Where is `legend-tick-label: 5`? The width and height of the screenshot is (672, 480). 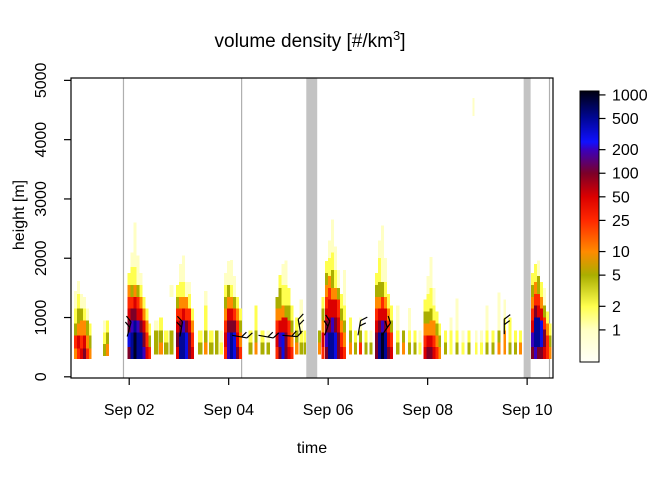
legend-tick-label: 5 is located at coordinates (616, 276).